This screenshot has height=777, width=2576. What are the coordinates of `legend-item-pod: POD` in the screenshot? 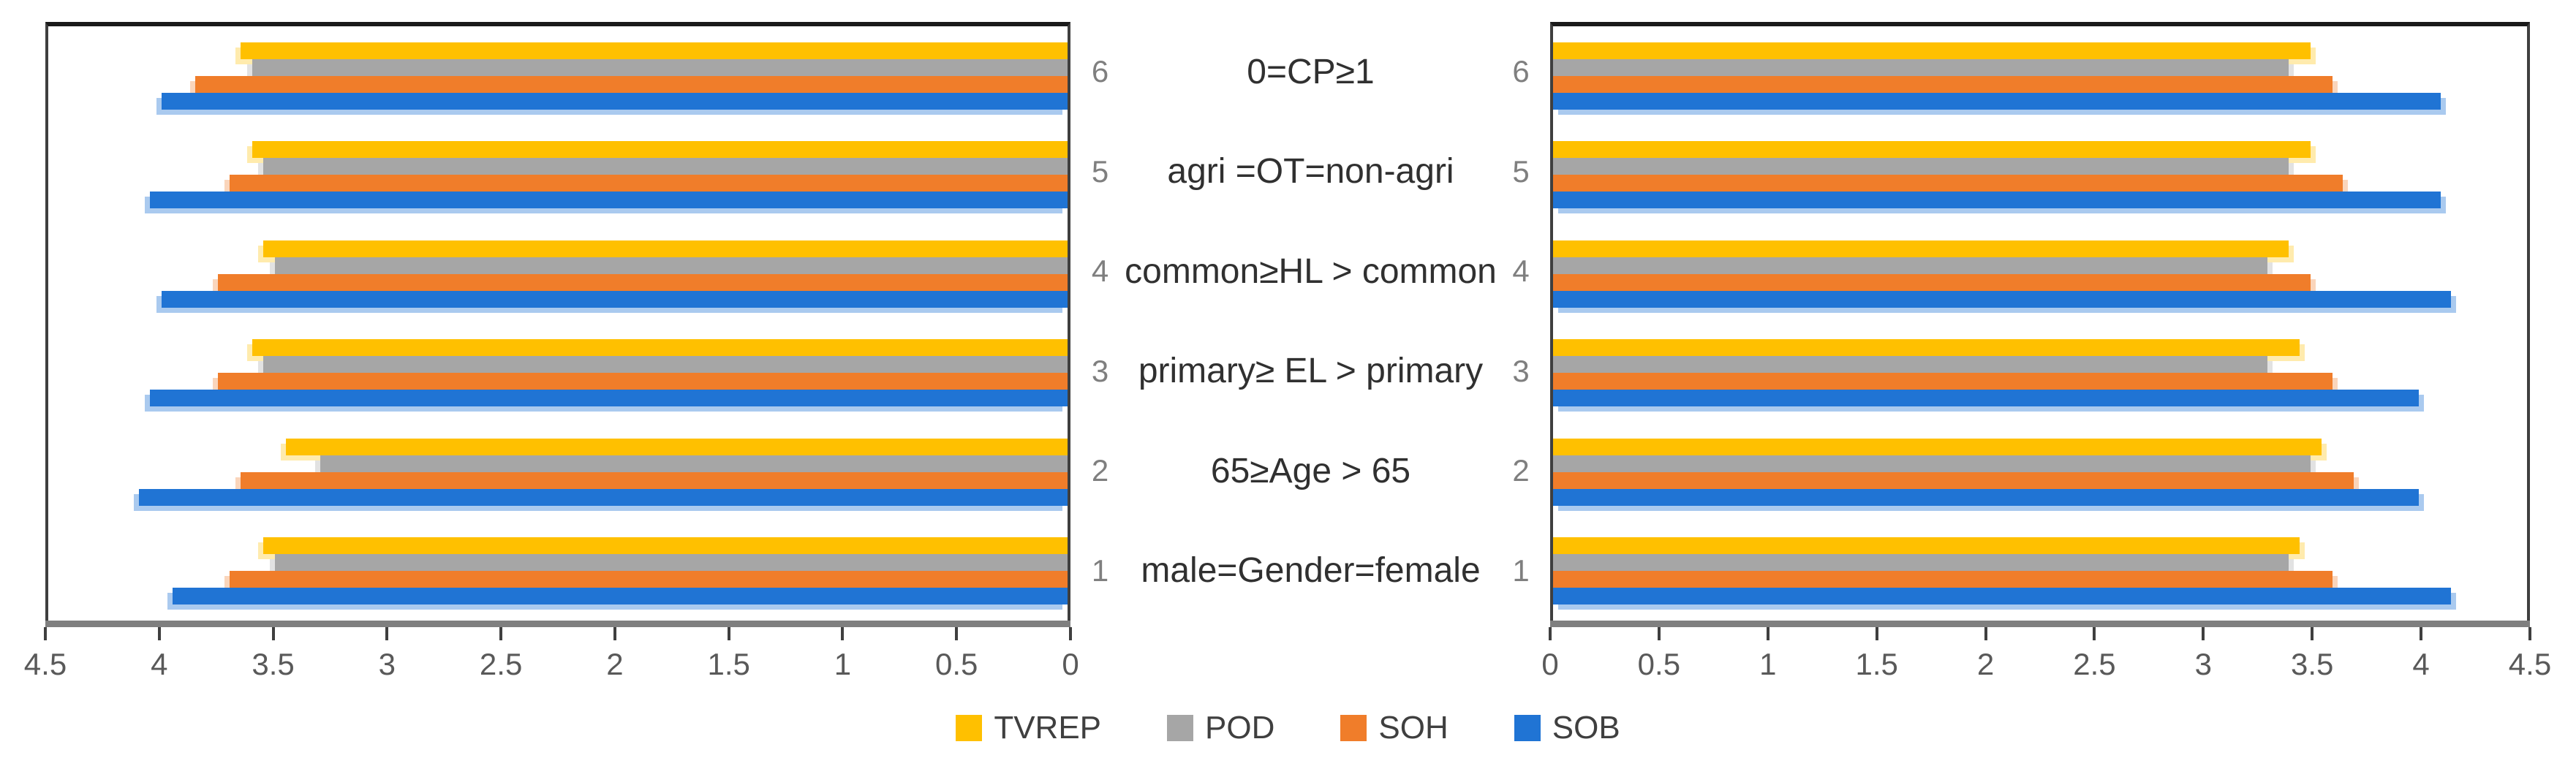 It's located at (1220, 728).